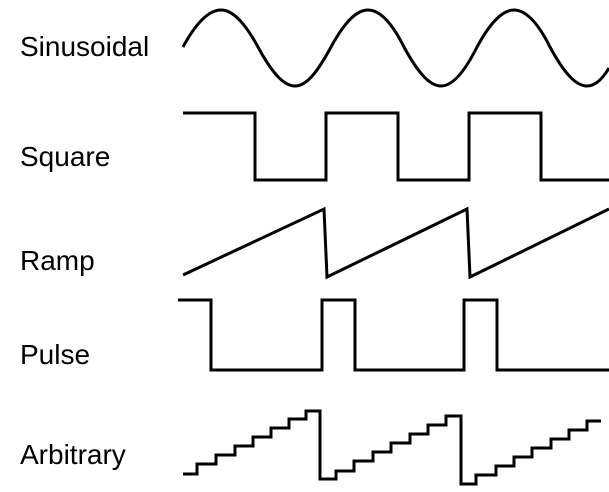 This screenshot has height=492, width=609. I want to click on pulse-label: Pulse, so click(55, 354).